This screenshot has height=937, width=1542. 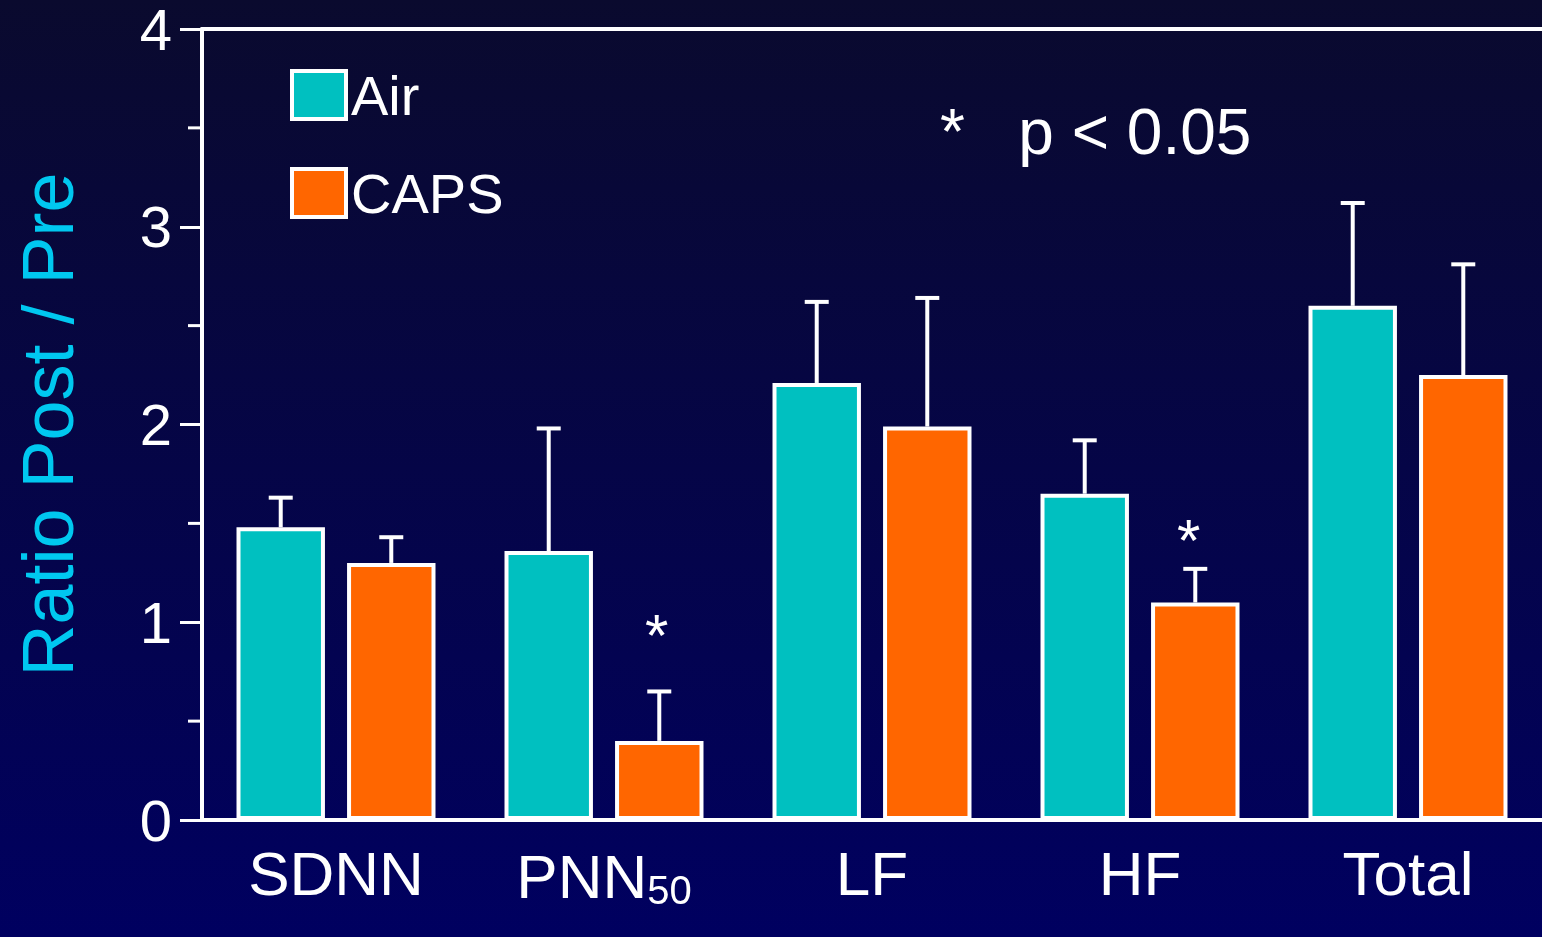 I want to click on annotation: * p < 0.05, so click(x=1096, y=132).